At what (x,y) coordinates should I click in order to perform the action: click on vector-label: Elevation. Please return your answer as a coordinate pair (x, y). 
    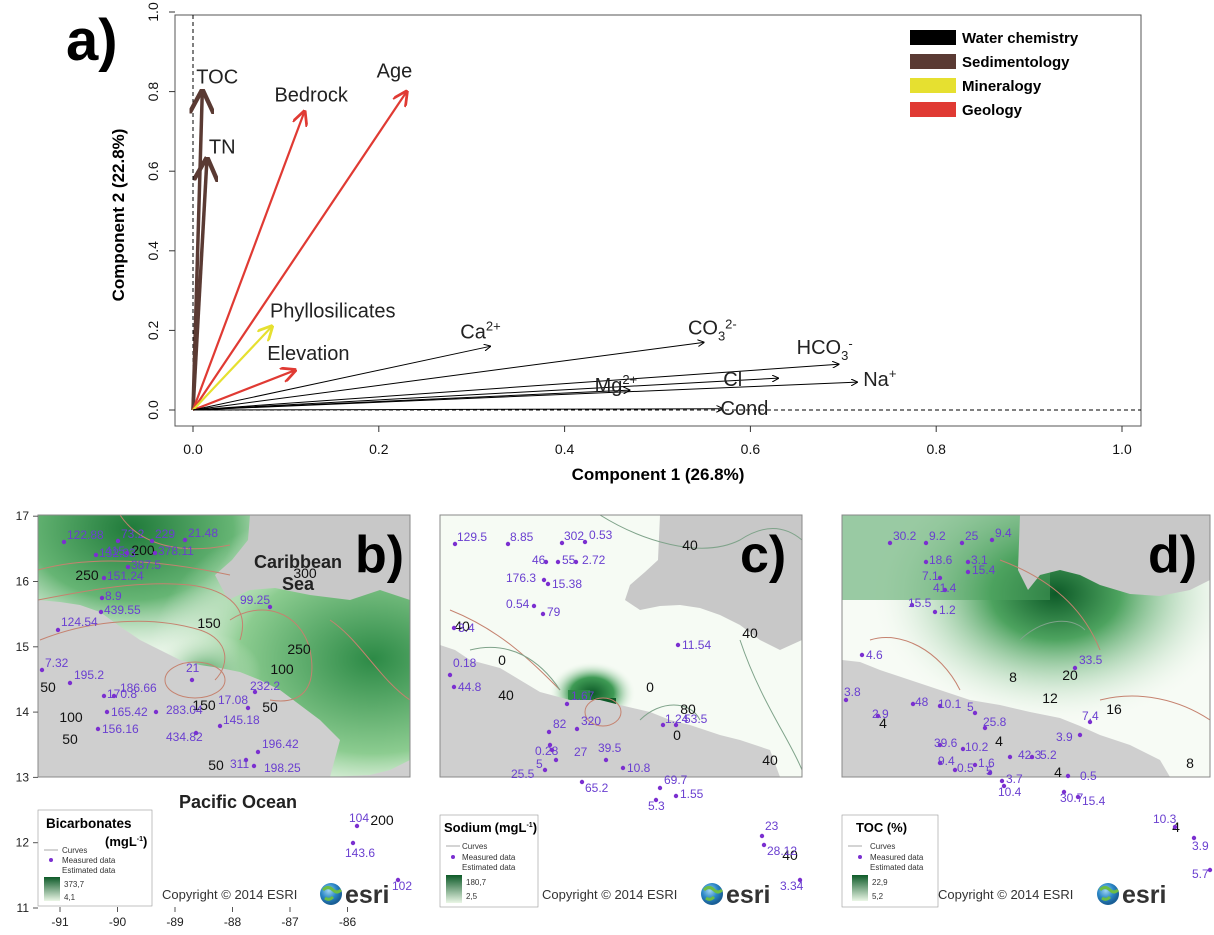
    Looking at the image, I should click on (308, 354).